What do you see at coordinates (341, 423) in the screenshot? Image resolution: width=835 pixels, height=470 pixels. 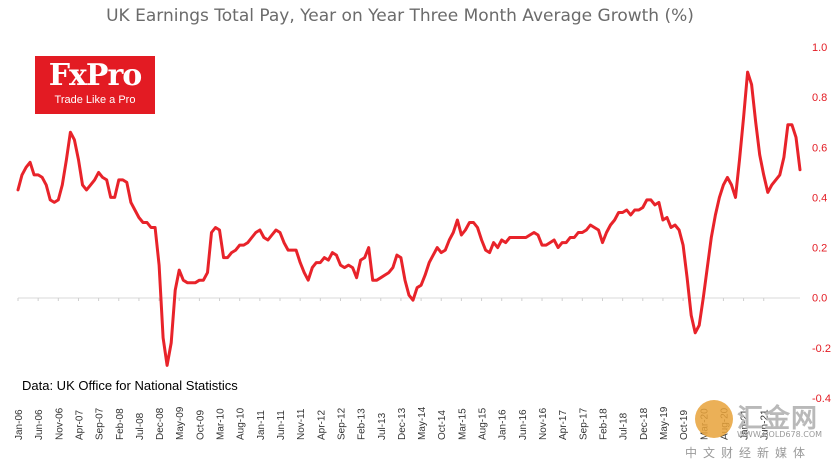 I see `x-tick-label: Sep-12` at bounding box center [341, 423].